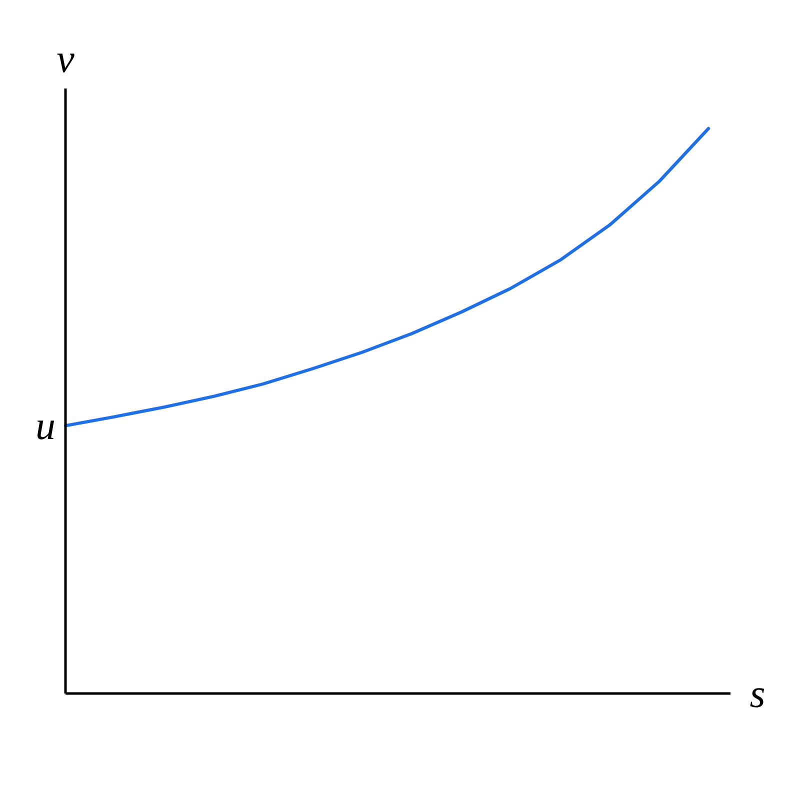 This screenshot has height=800, width=800. I want to click on text: u, so click(46, 425).